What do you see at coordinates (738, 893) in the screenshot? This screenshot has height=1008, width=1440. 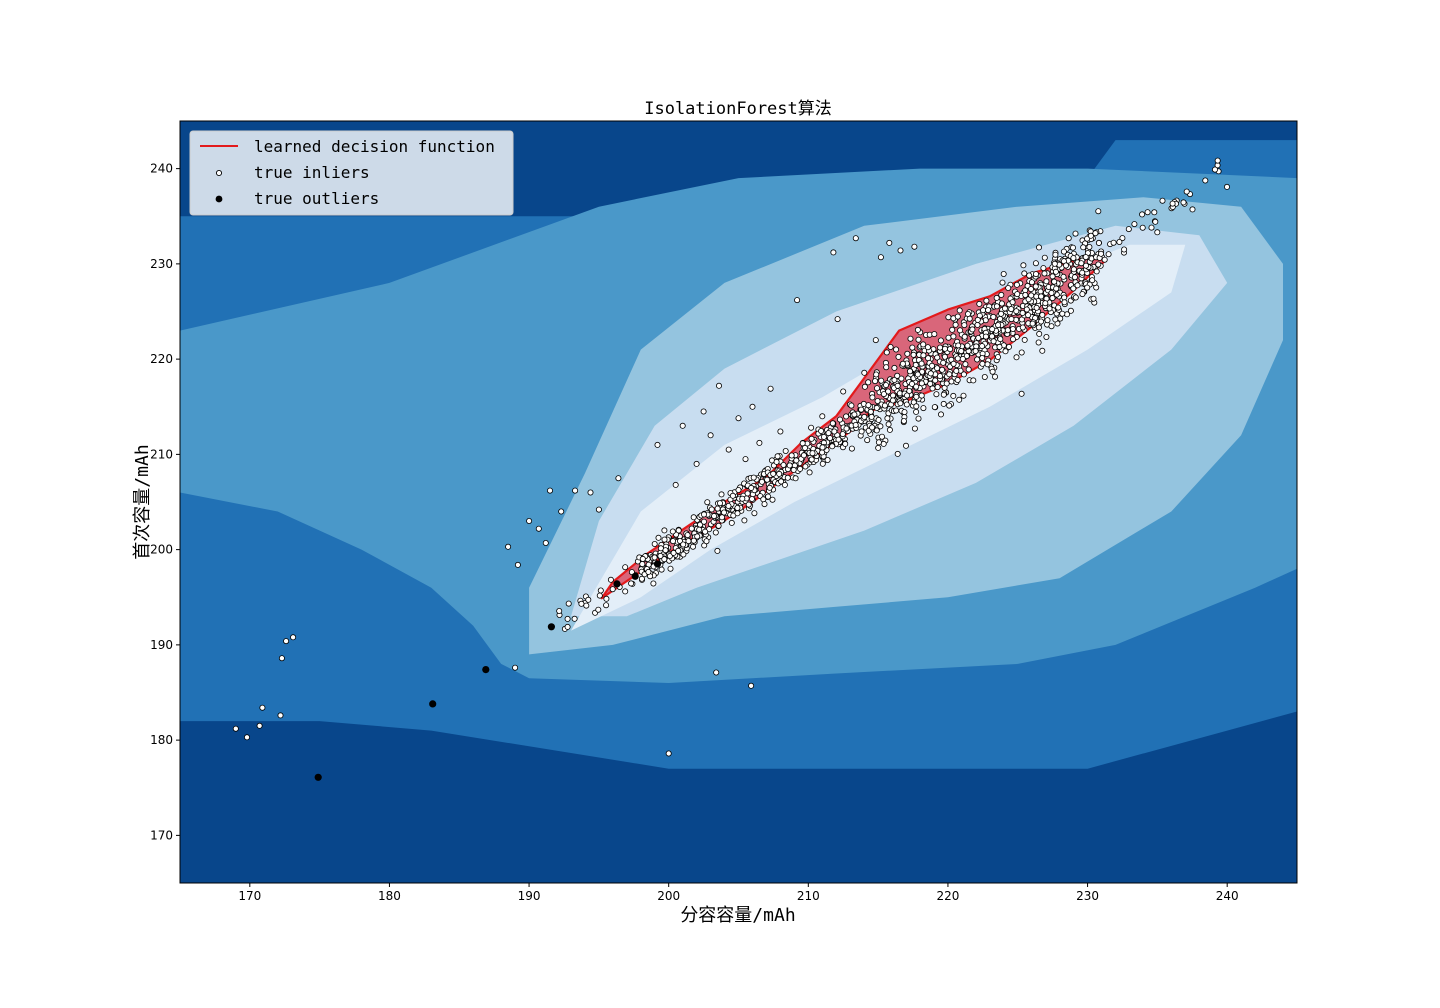 I see `x-axis-ticks: 170 180 190 200 210 220 230 240` at bounding box center [738, 893].